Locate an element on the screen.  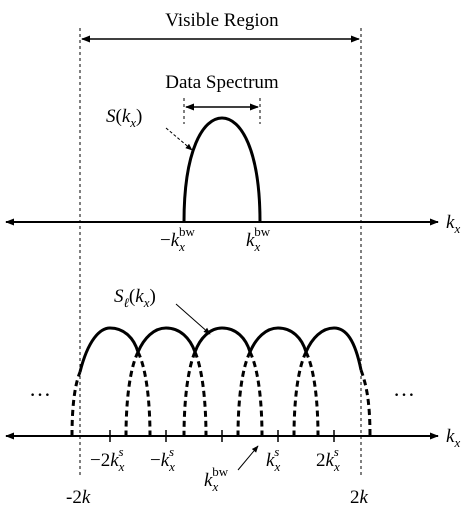
dashed-left-outer is located at coordinates (76, 404).